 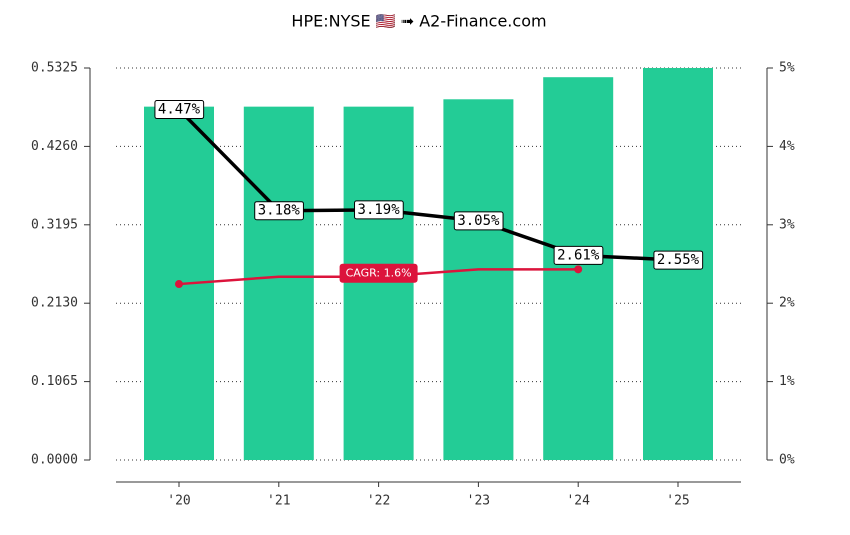 I want to click on chart-title: HPE:NYSE 🇺🇸 ➟ A2-Finance.com, so click(x=418, y=21).